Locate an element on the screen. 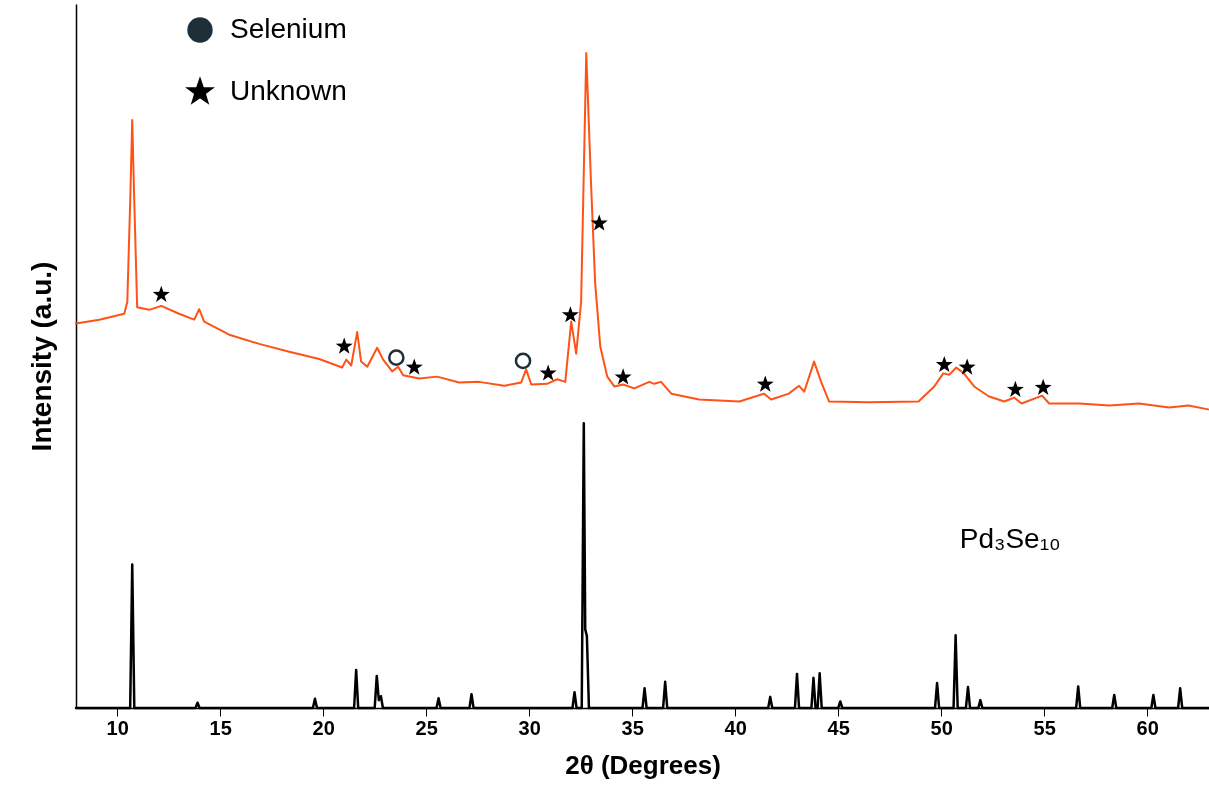 The height and width of the screenshot is (804, 1209). x-tick-label: 25 is located at coordinates (426, 727).